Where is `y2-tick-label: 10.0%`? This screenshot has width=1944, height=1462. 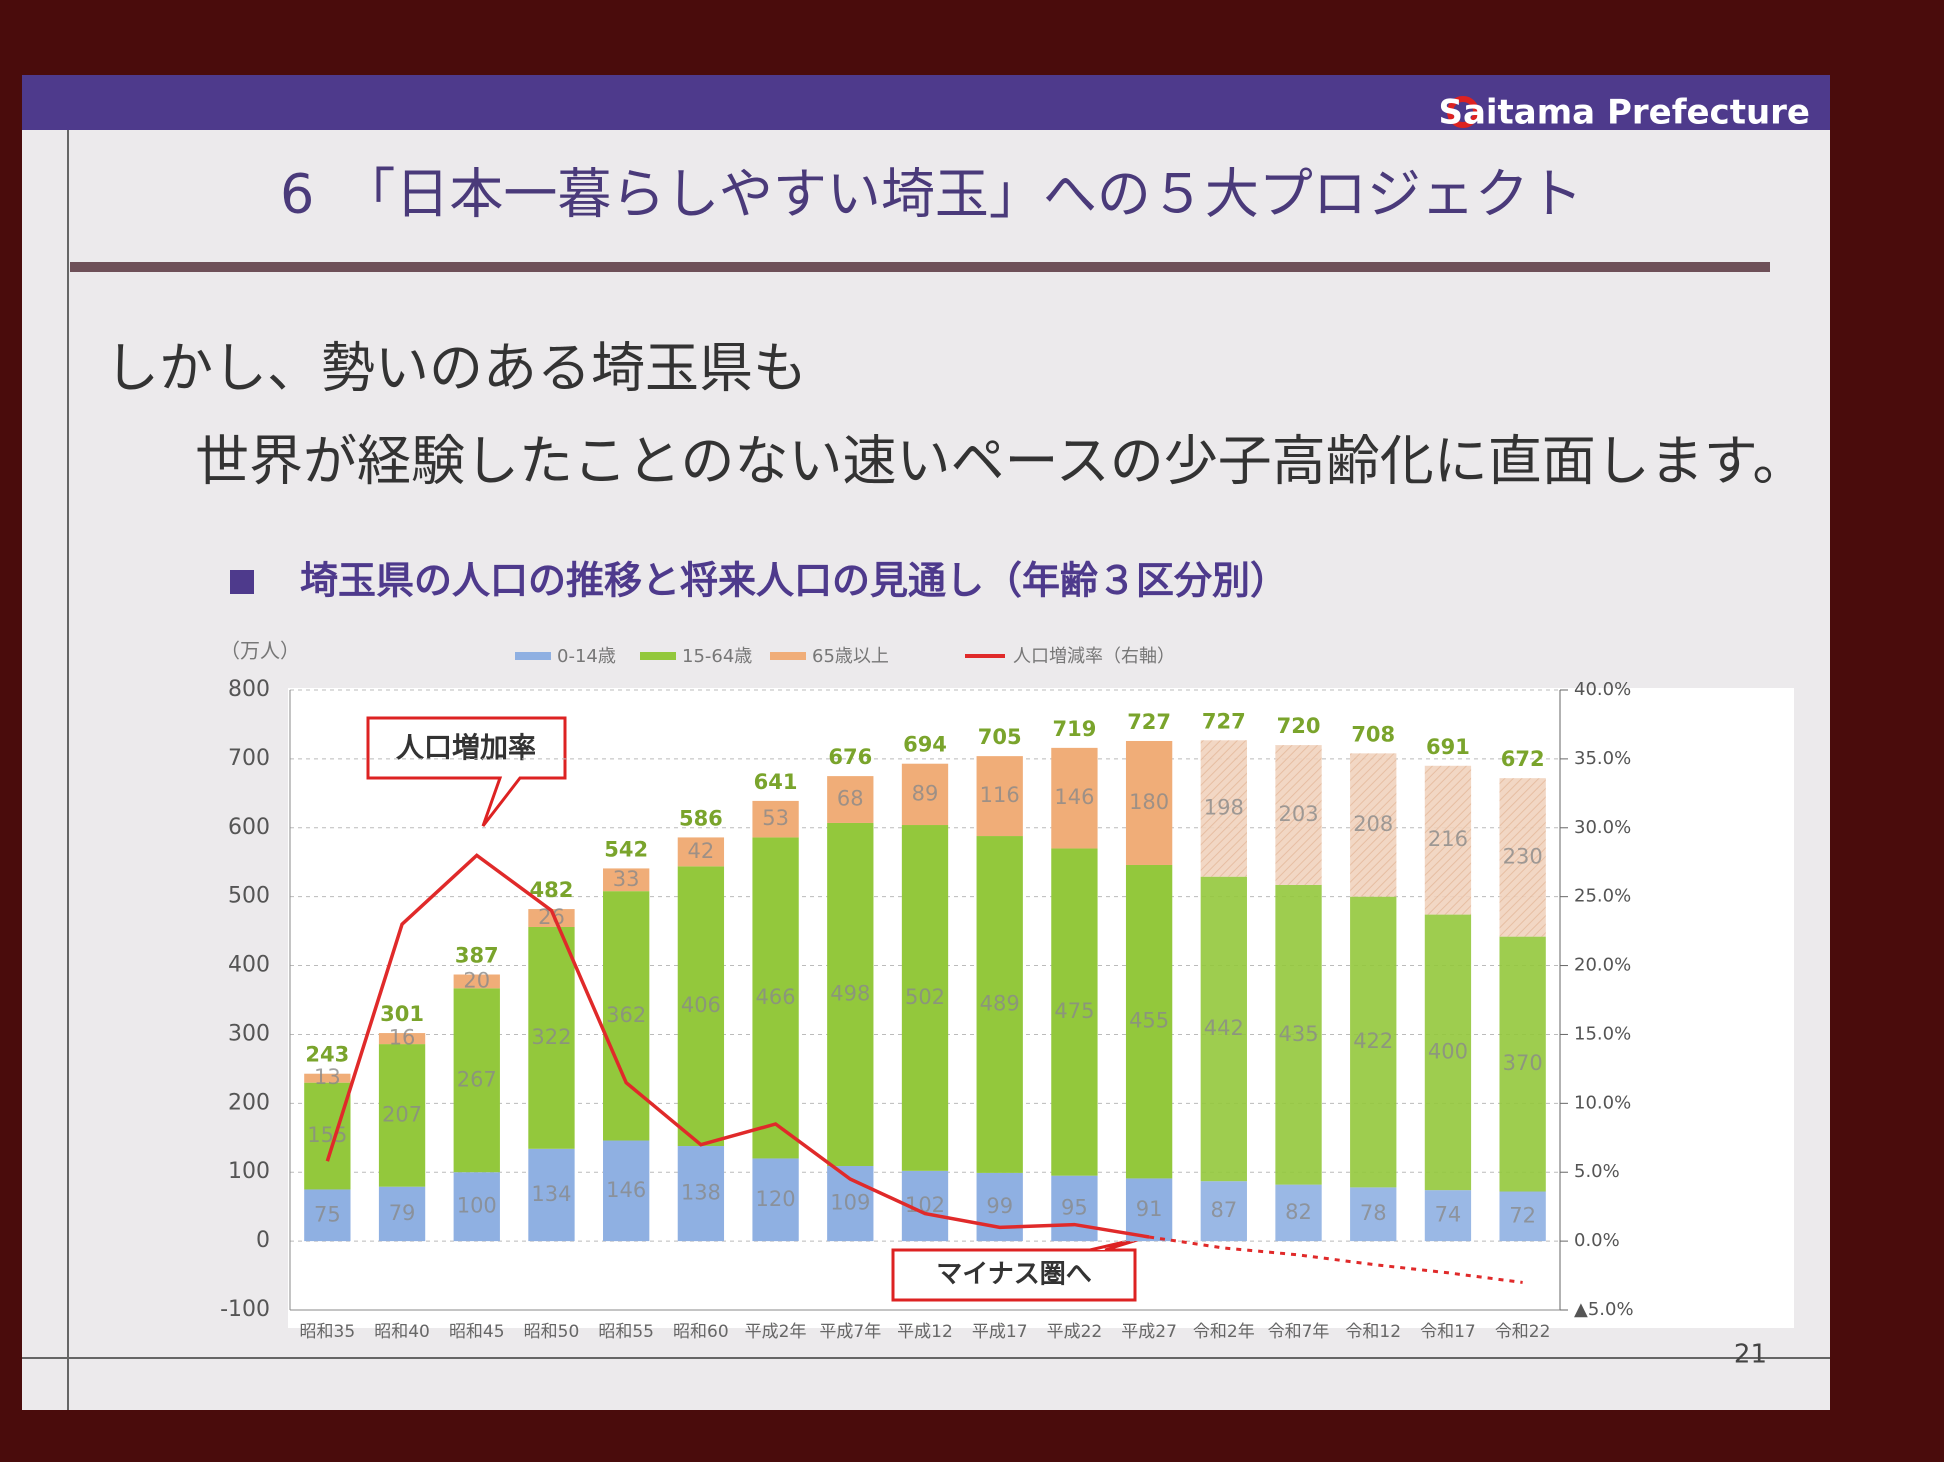
y2-tick-label: 10.0% is located at coordinates (1602, 1102).